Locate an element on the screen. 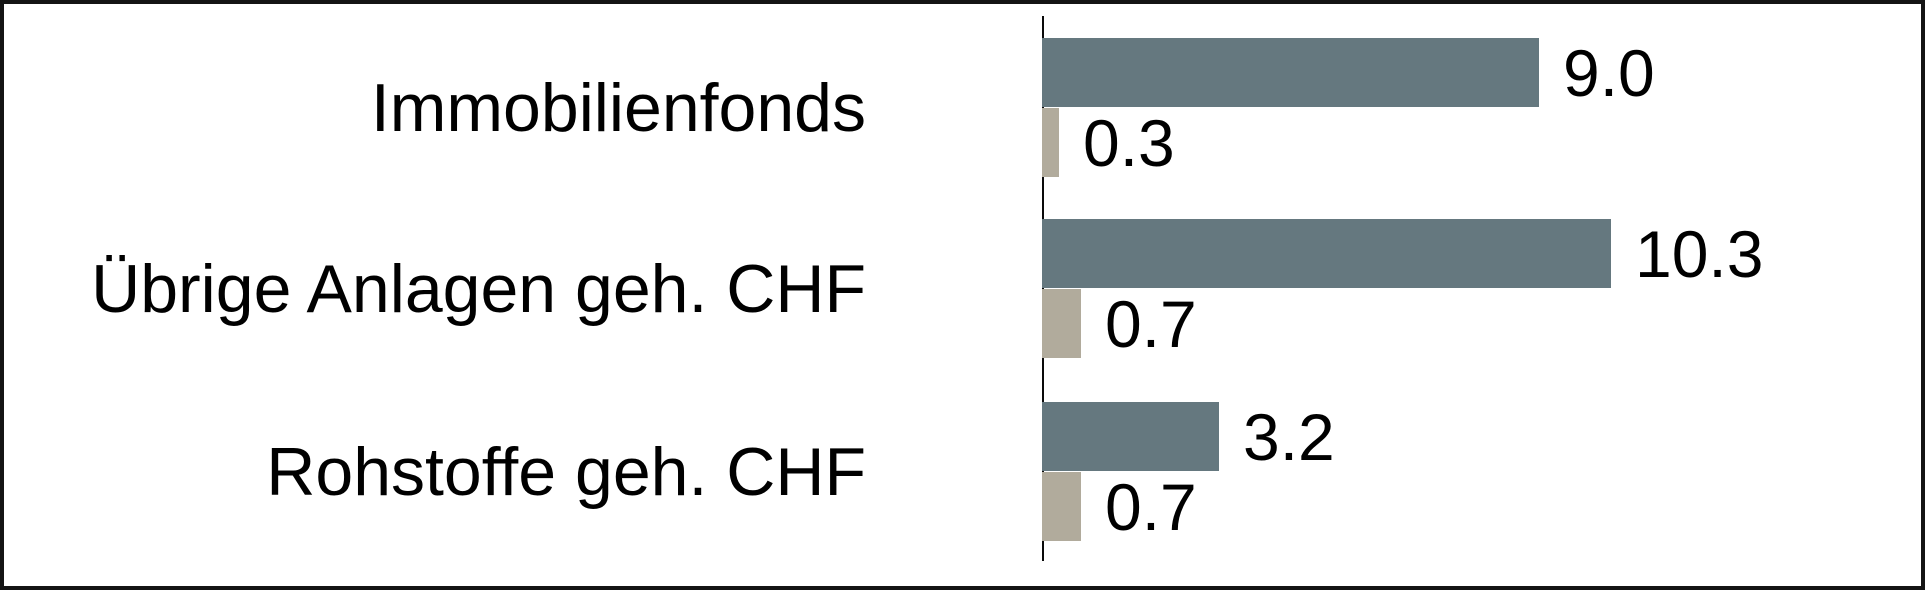 This screenshot has height=590, width=1925. value-label-primary: 10.3 is located at coordinates (1699, 253).